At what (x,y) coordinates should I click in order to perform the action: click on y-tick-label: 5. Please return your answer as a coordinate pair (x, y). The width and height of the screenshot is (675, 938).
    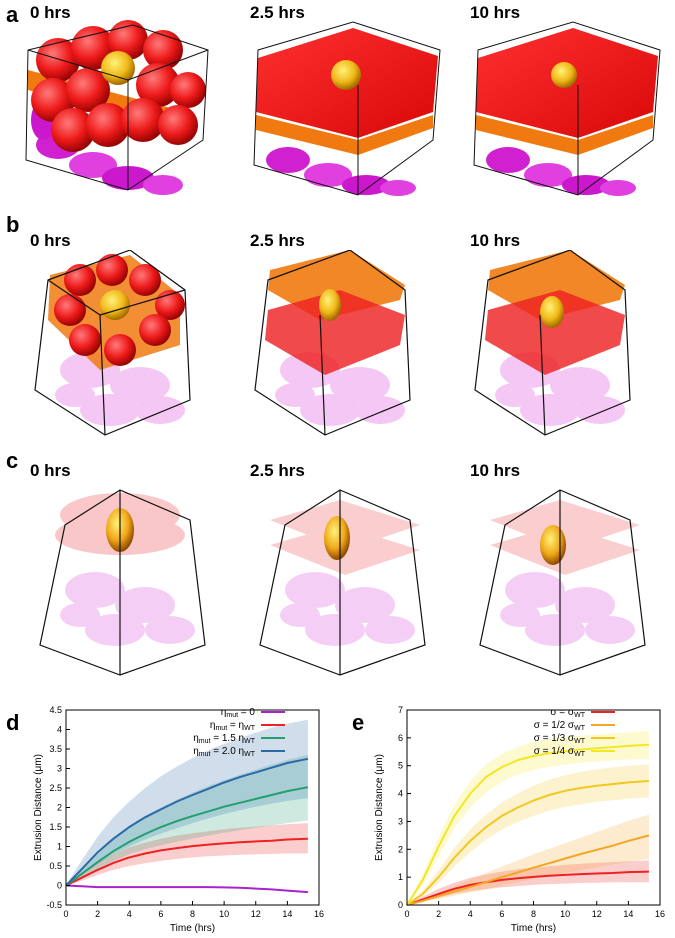
    Looking at the image, I should click on (400, 766).